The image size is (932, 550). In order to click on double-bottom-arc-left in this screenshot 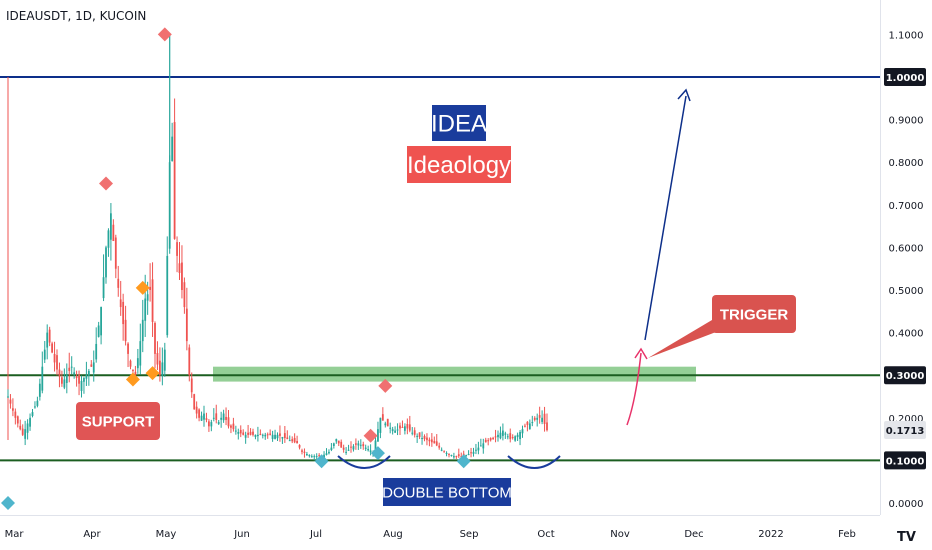, I will do `click(364, 462)`.